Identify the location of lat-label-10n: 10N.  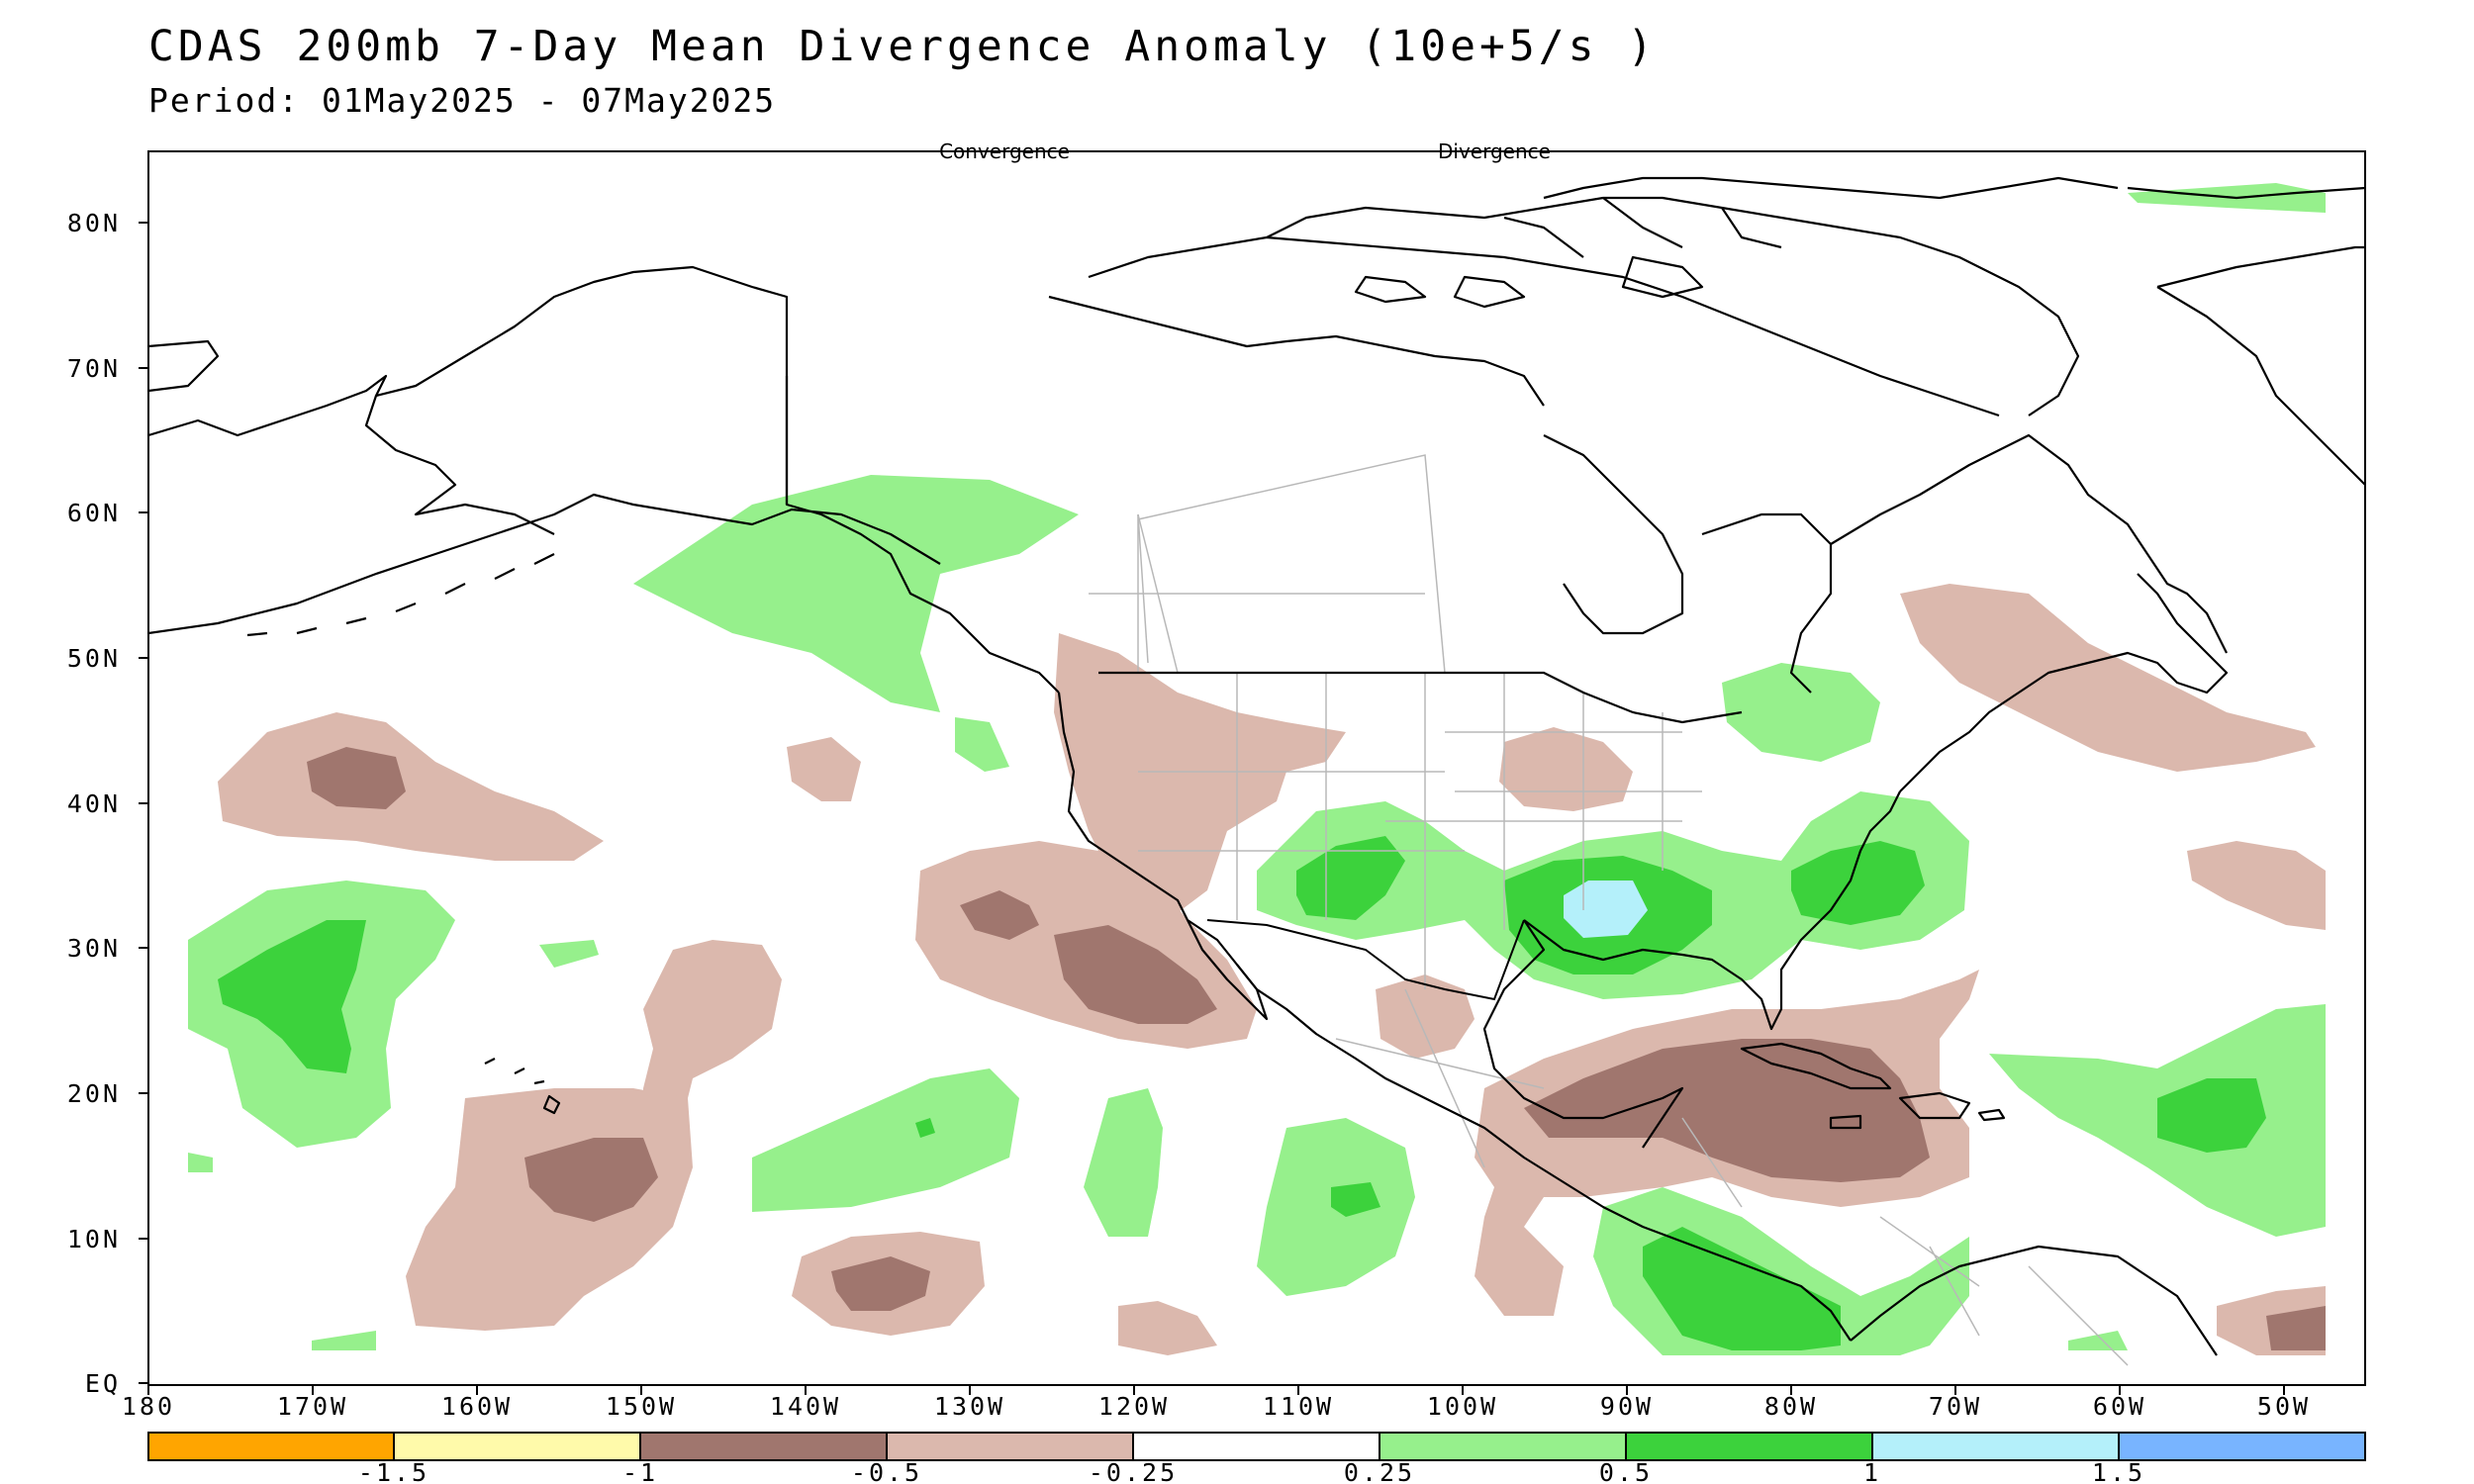
(94, 1239).